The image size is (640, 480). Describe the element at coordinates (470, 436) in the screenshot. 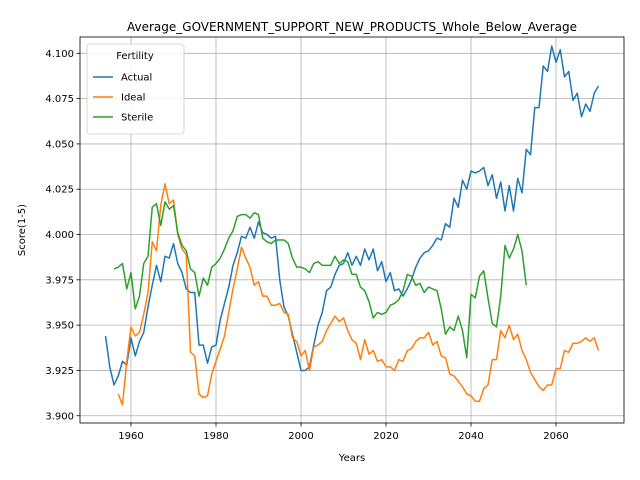

I see `x-tick-label: 2040` at that location.